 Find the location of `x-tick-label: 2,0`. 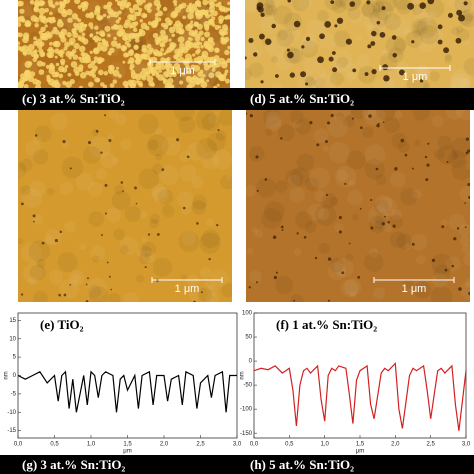

x-tick-label: 2,0 is located at coordinates (164, 445).